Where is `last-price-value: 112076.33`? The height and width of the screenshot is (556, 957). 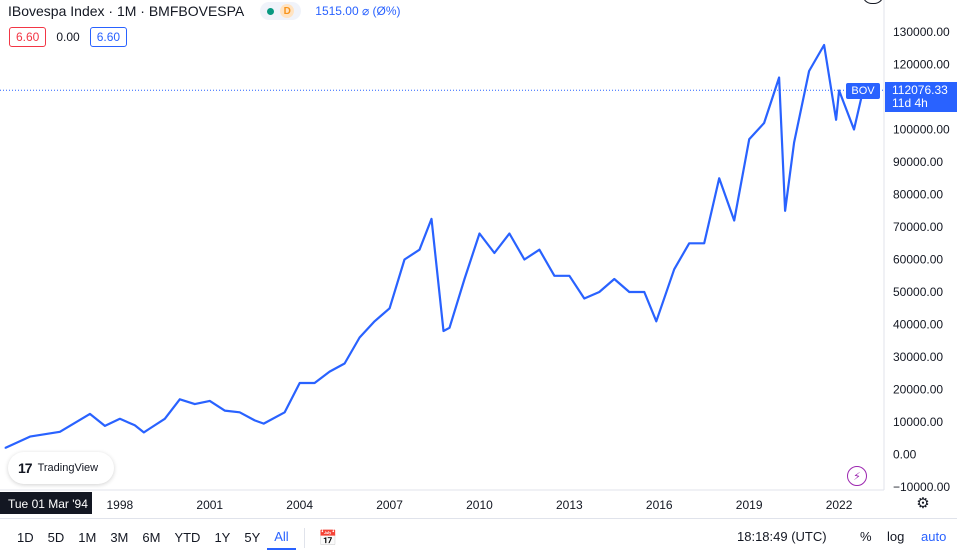
last-price-value: 112076.33 is located at coordinates (920, 90).